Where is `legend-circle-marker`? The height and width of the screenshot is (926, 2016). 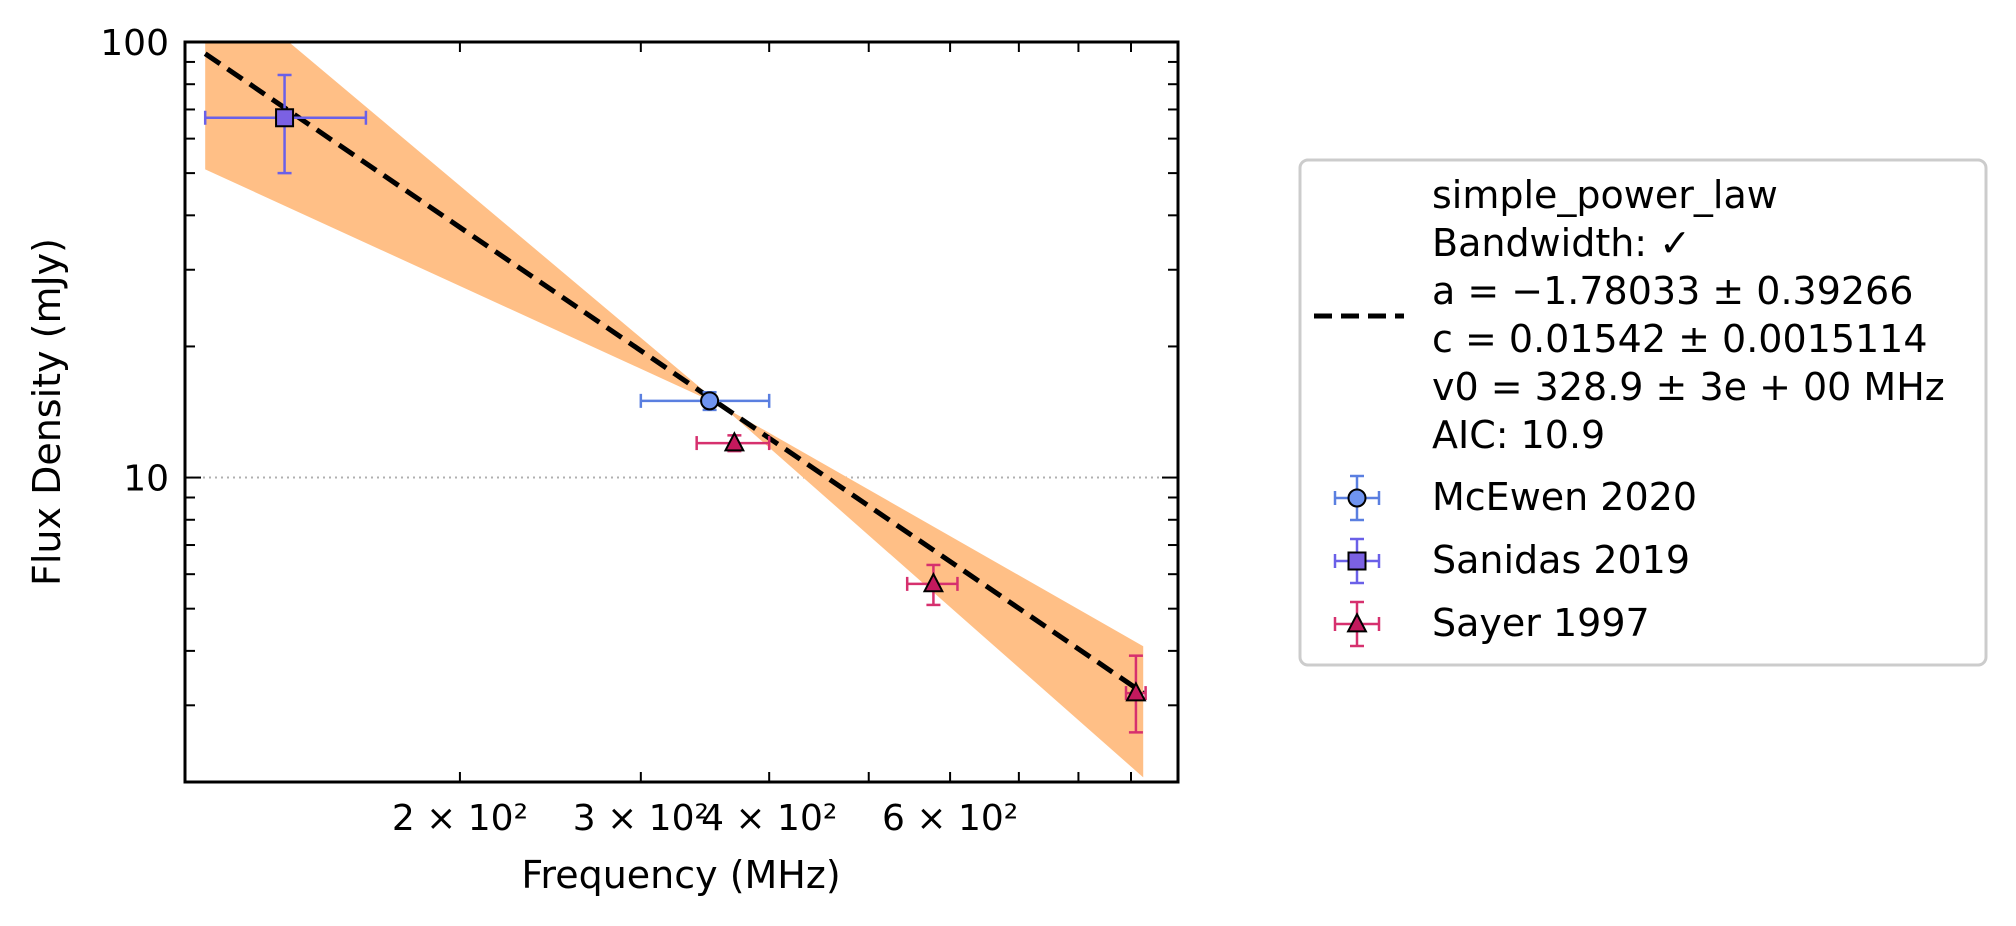
legend-circle-marker is located at coordinates (1357, 498).